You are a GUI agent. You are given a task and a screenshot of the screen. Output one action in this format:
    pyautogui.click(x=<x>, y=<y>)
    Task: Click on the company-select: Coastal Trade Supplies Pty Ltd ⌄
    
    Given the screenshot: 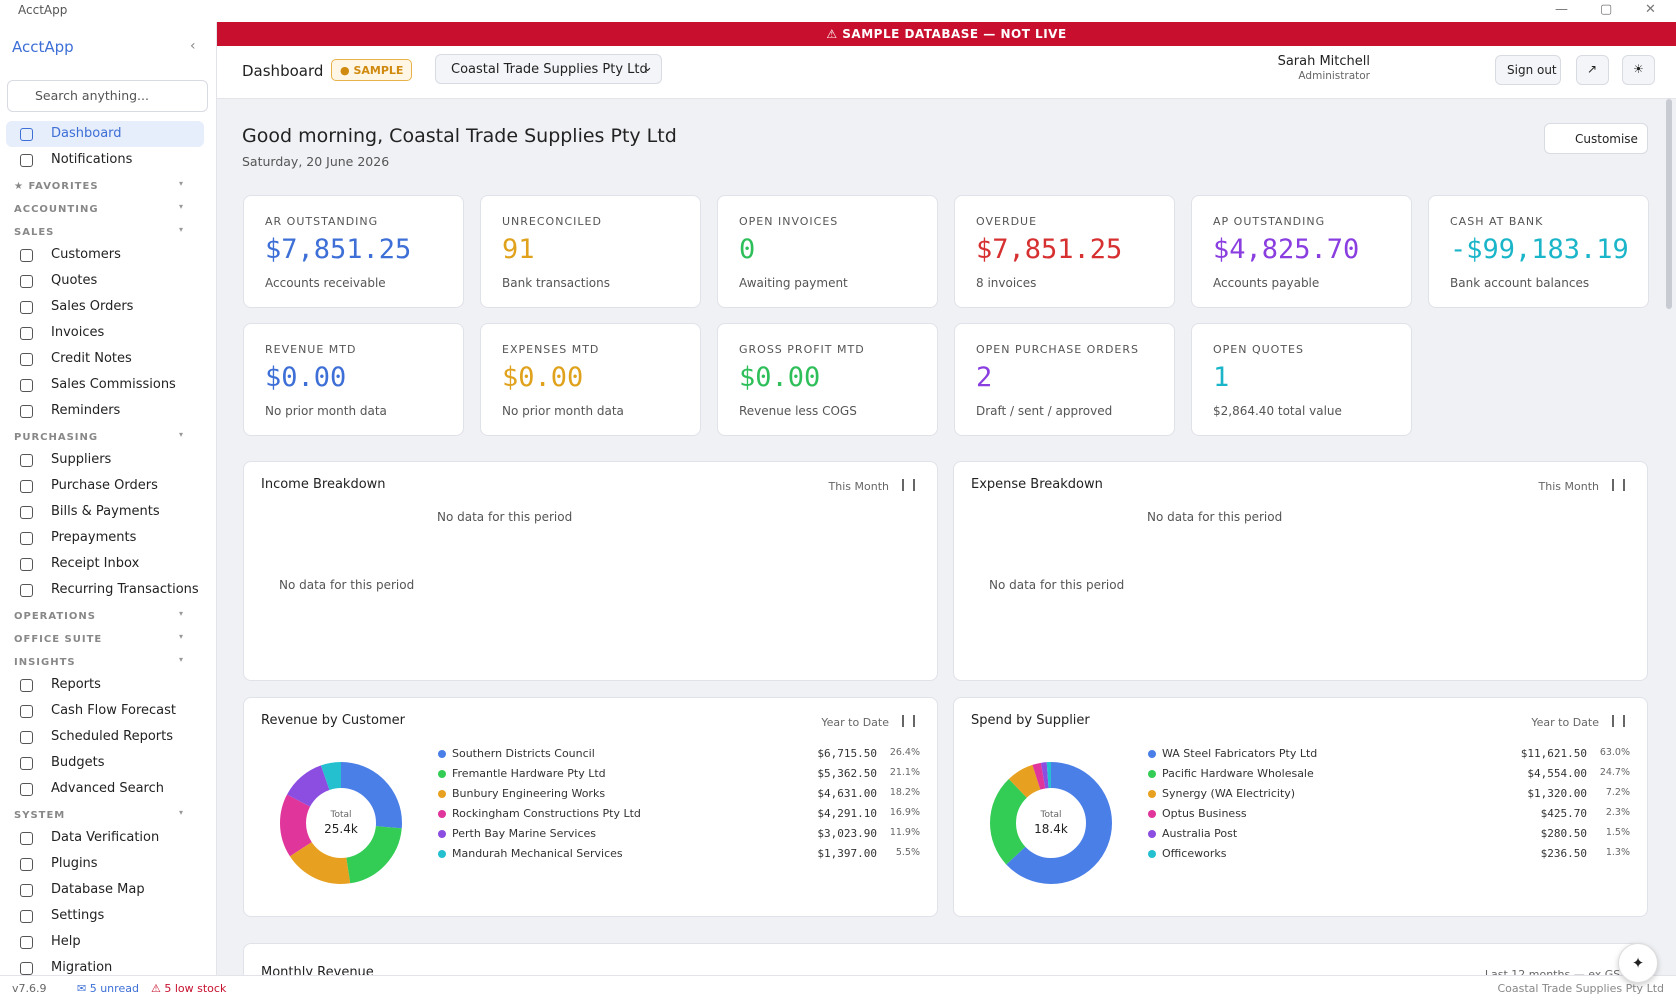 What is the action you would take?
    pyautogui.click(x=548, y=69)
    